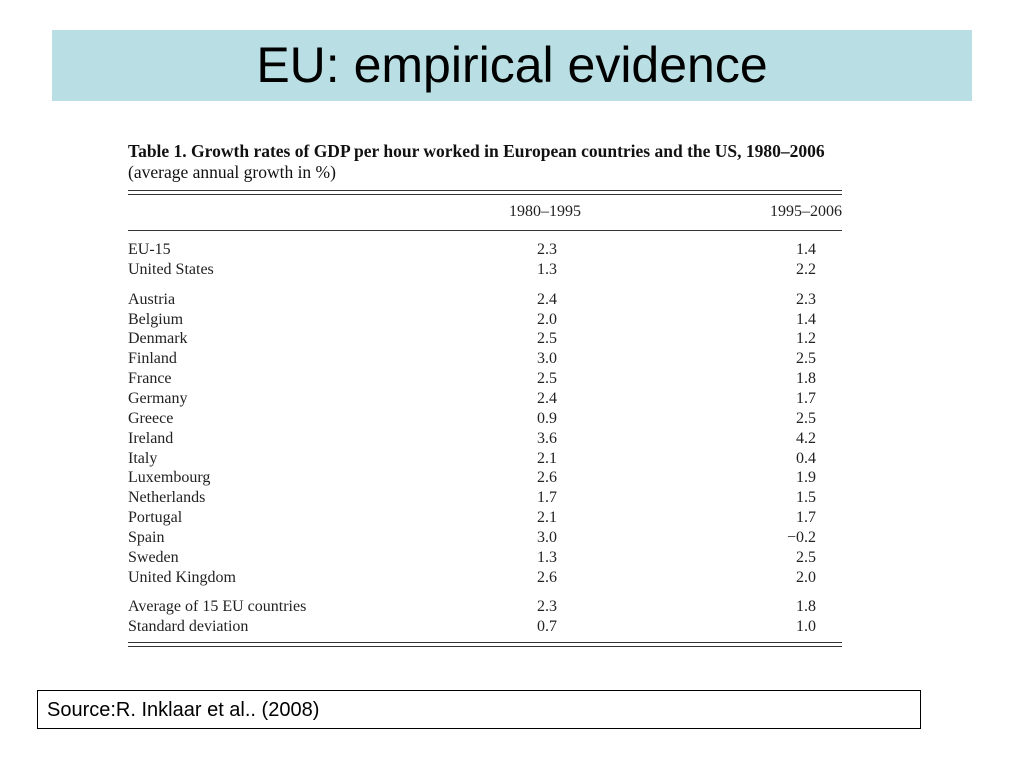 Image resolution: width=1024 pixels, height=768 pixels. What do you see at coordinates (169, 478) in the screenshot?
I see `row-label: Luxembourg` at bounding box center [169, 478].